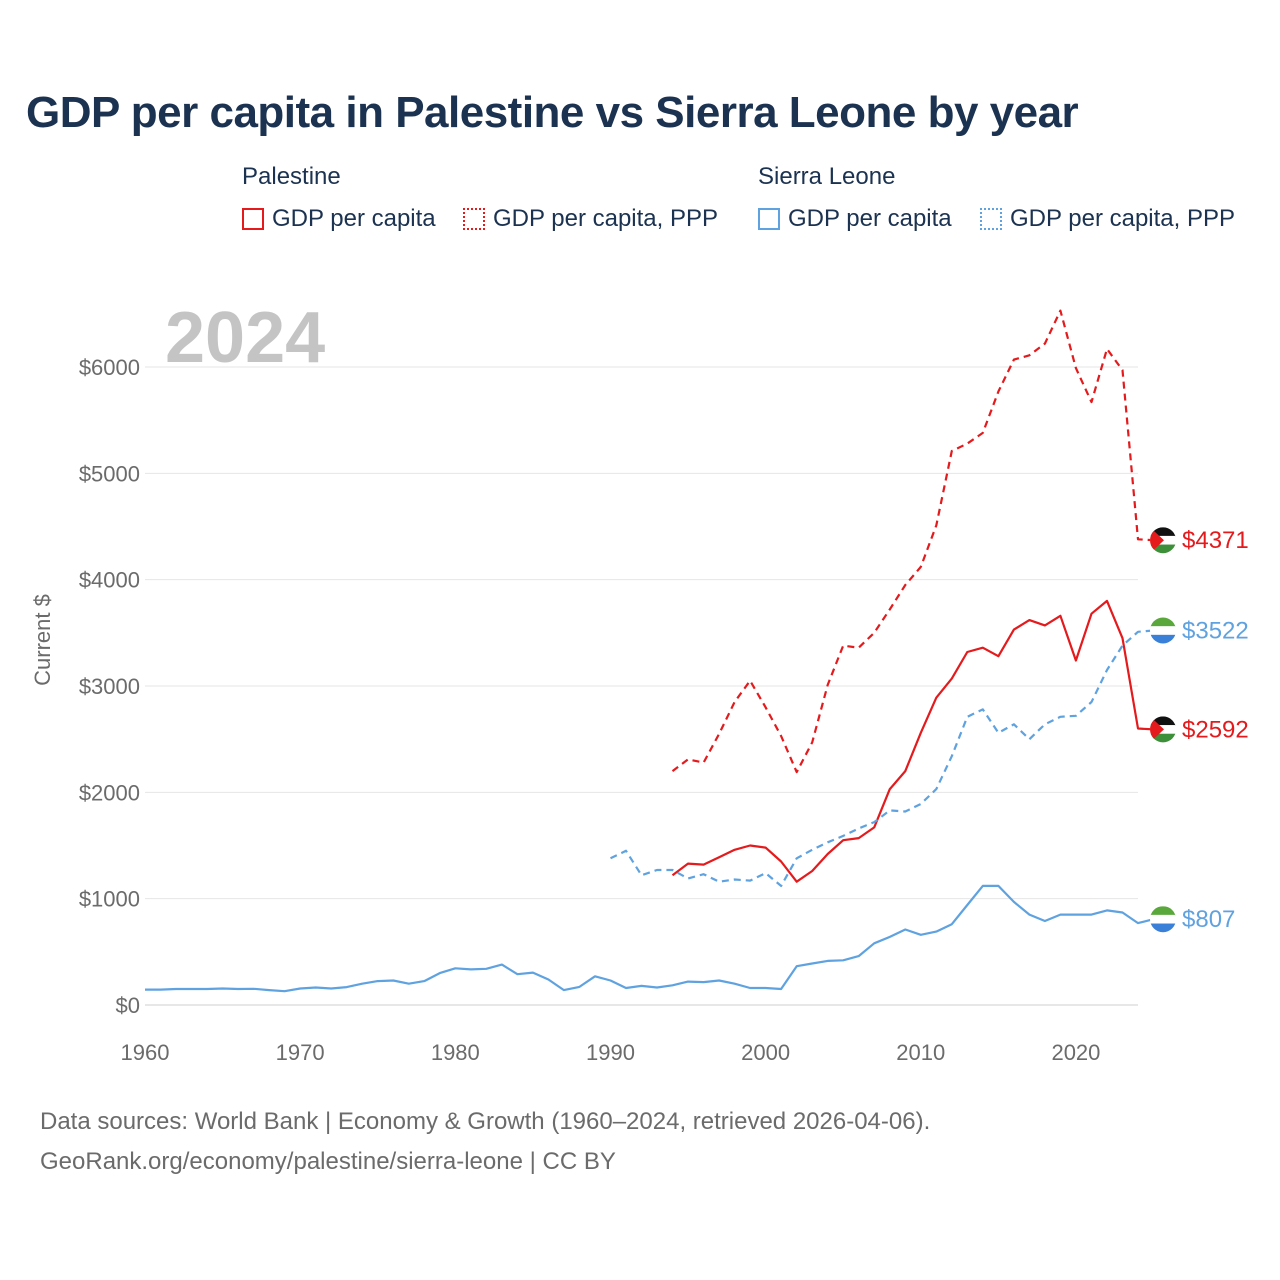  I want to click on y-tick-label: $6000, so click(109, 367).